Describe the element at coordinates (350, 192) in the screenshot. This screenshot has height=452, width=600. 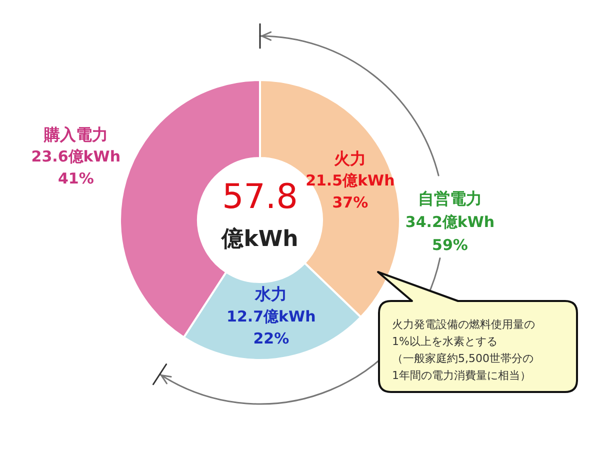
I see `data-label: 21.5億kWh 37%` at that location.